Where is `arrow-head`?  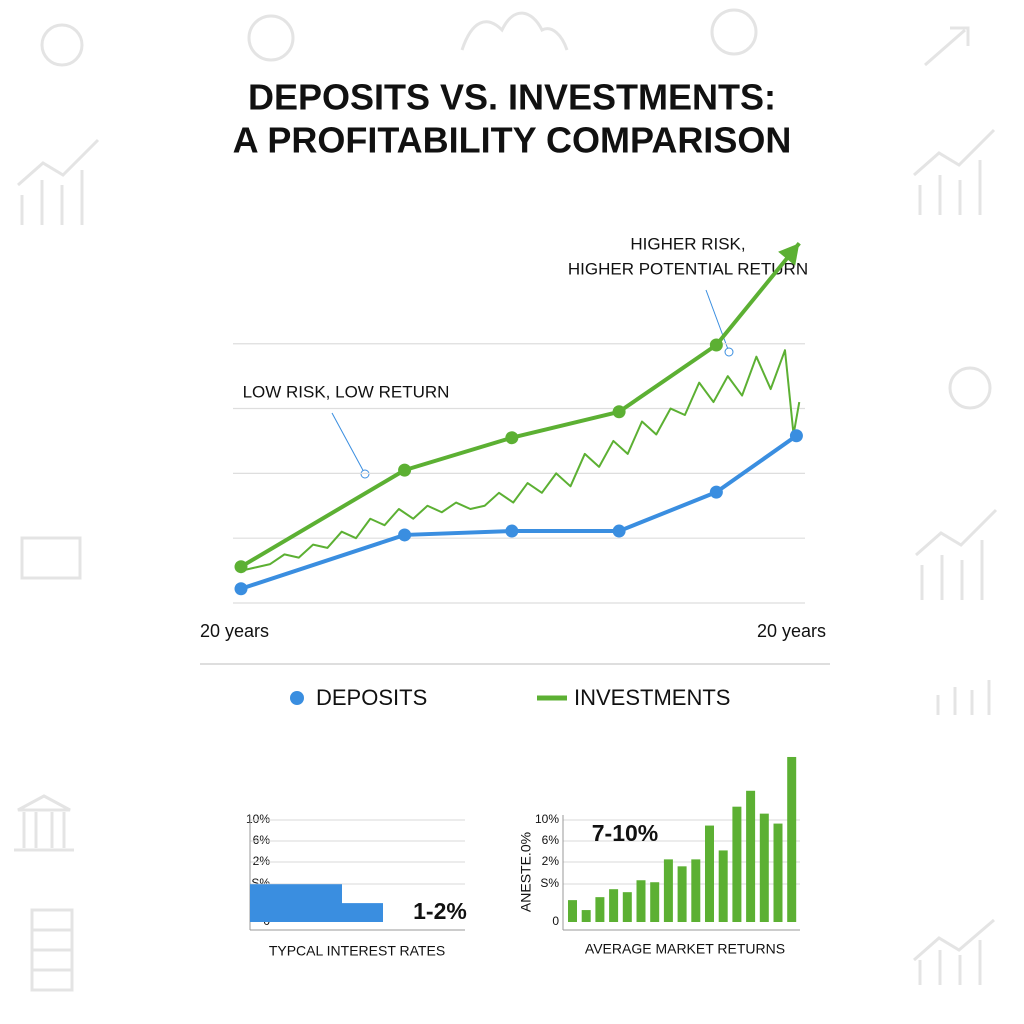 arrow-head is located at coordinates (789, 254).